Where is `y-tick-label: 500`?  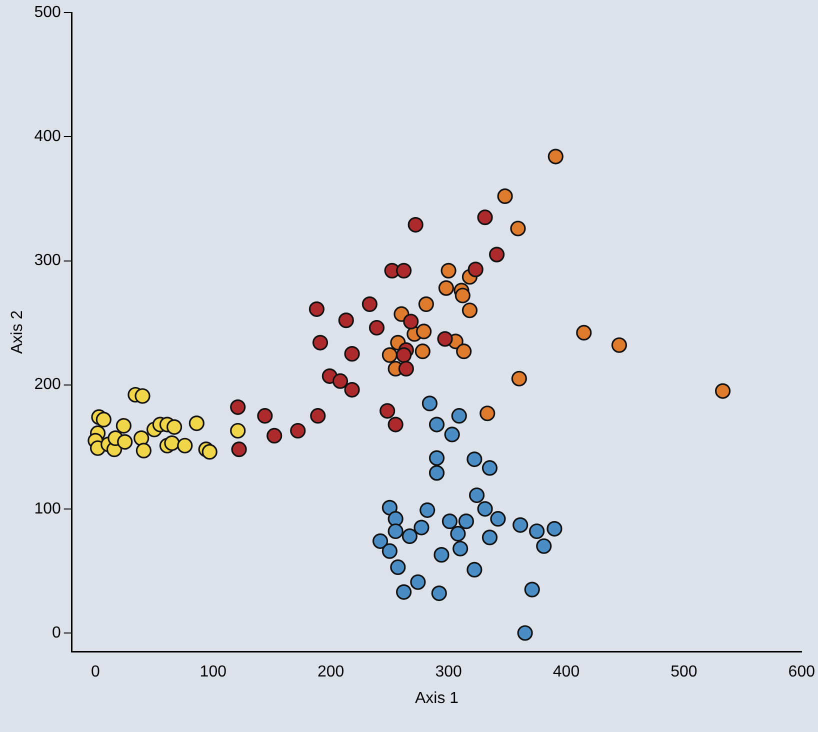
y-tick-label: 500 is located at coordinates (47, 13).